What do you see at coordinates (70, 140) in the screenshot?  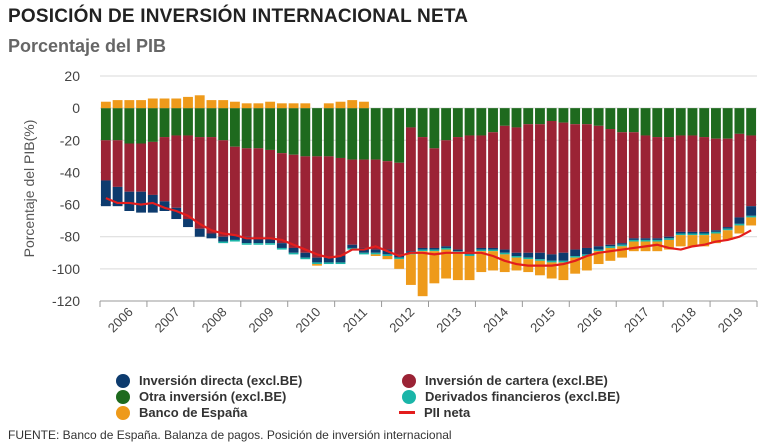 I see `y-tick-label: -20` at bounding box center [70, 140].